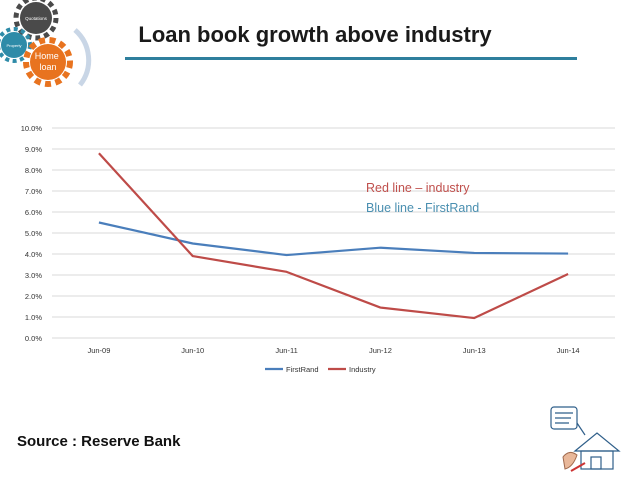 The height and width of the screenshot is (479, 638). What do you see at coordinates (82, 57) in the screenshot?
I see `gear-arc-decoration` at bounding box center [82, 57].